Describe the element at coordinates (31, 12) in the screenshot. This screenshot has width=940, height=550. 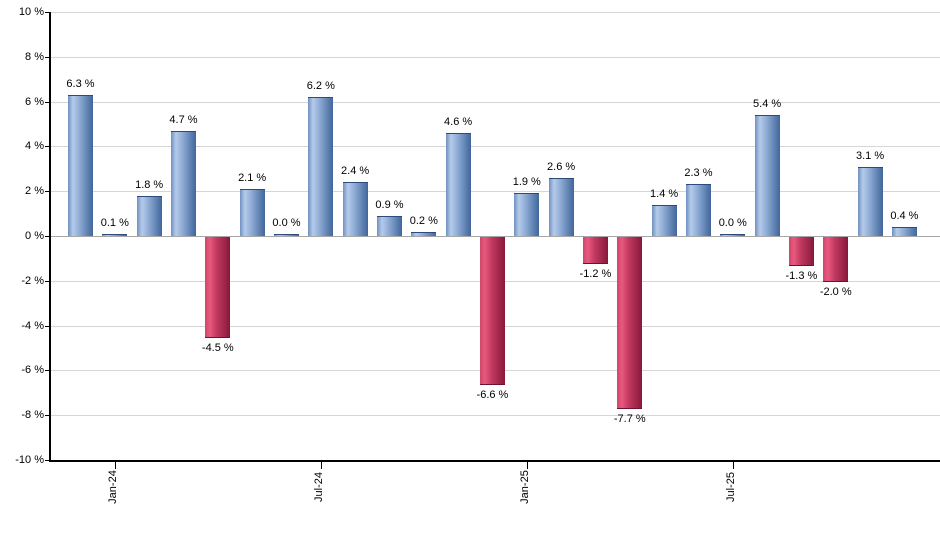
I see `y-tick-label: 10 %` at that location.